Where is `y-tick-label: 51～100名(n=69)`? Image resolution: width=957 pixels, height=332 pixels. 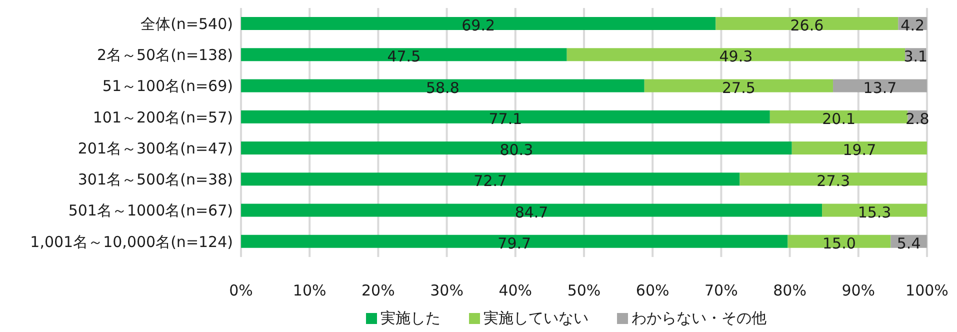
y-tick-label: 51～100名(n=69) is located at coordinates (167, 86).